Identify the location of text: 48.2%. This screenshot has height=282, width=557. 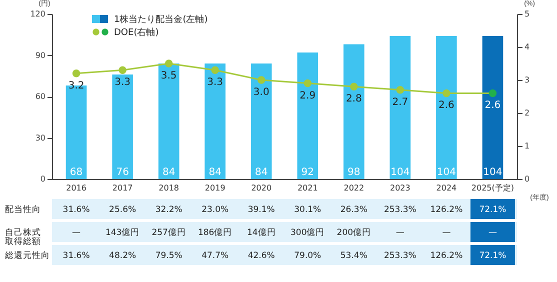
(122, 256).